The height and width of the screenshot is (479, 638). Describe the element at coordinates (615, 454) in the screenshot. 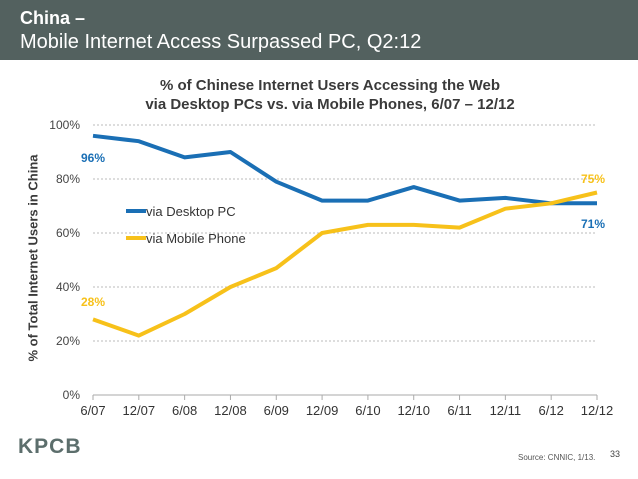

I see `page-number: 33` at that location.